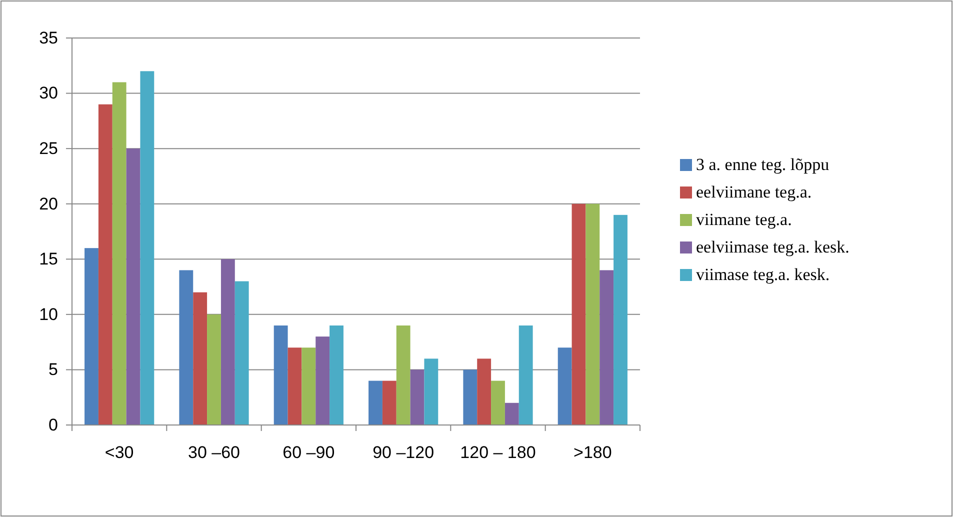  What do you see at coordinates (773, 247) in the screenshot?
I see `legend-label: eelviimase teg.a. kesk.` at bounding box center [773, 247].